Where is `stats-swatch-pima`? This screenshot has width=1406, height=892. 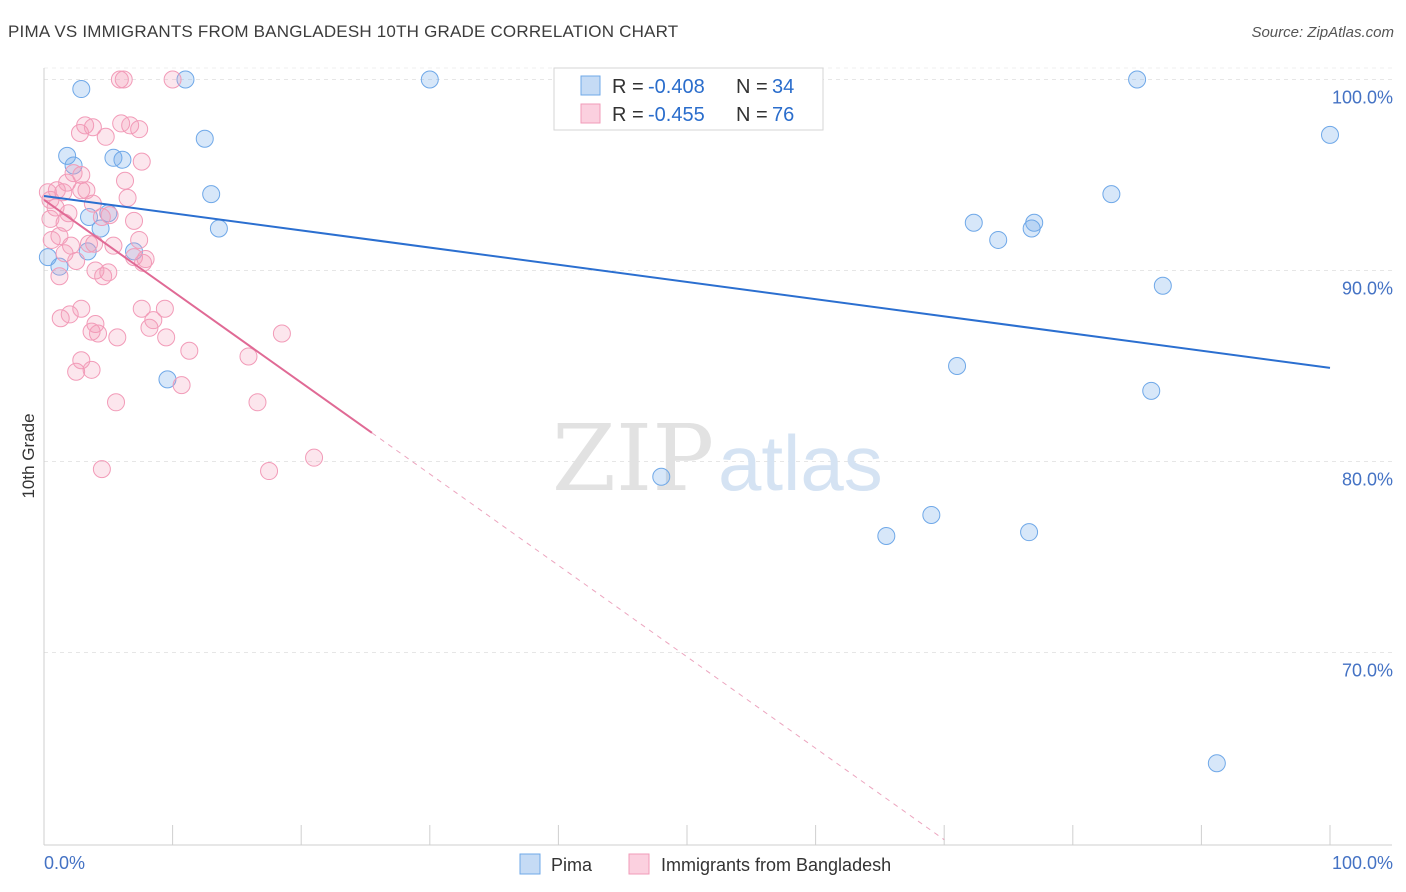
stats-swatch-pima is located at coordinates (590, 85).